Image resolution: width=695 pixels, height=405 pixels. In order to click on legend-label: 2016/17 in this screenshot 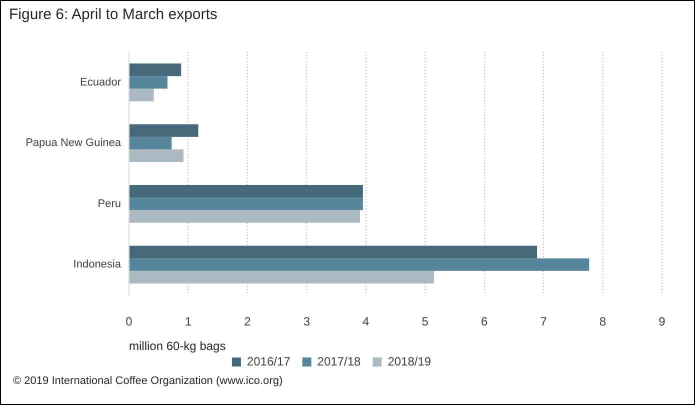, I will do `click(268, 361)`.